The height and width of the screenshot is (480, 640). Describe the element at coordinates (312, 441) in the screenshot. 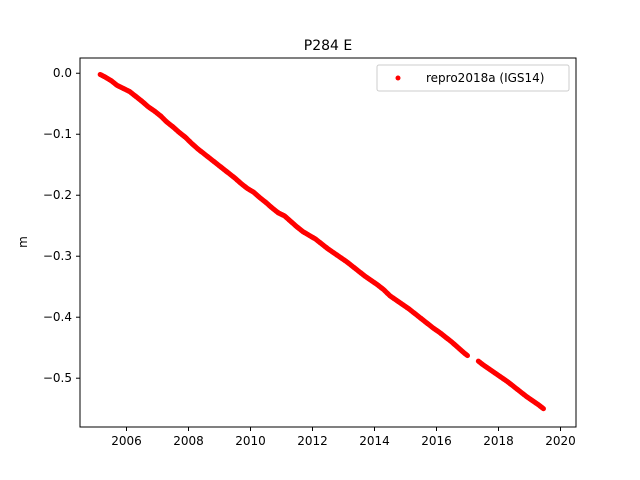

I see `x-tick-label: 2012` at that location.